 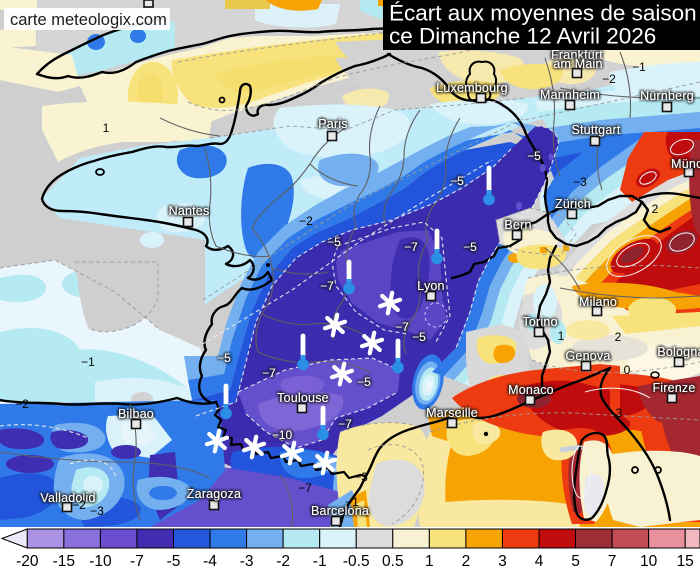 I want to click on svg-text: Barcelona, so click(x=340, y=511).